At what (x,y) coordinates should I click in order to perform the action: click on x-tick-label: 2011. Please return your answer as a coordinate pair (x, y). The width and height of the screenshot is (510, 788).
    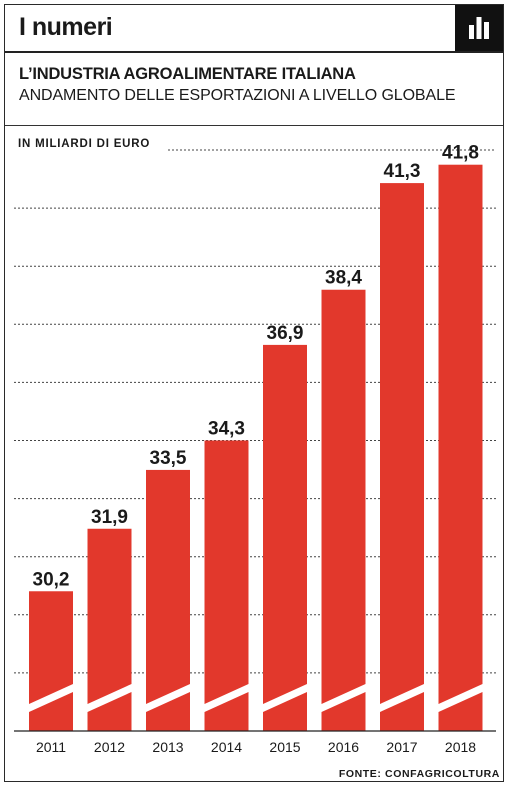
    Looking at the image, I should click on (51, 747).